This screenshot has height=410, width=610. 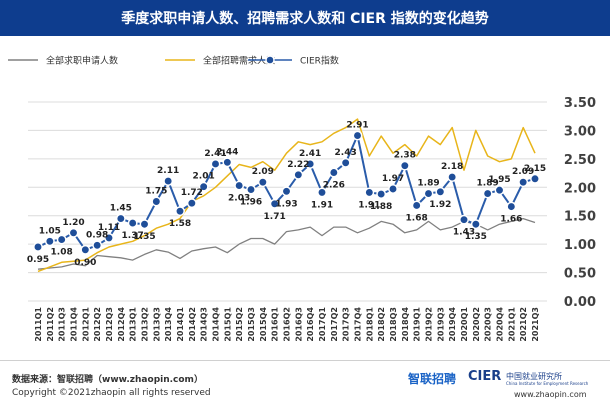 I want to click on x-tick-label: 2015Q3, so click(x=251, y=324).